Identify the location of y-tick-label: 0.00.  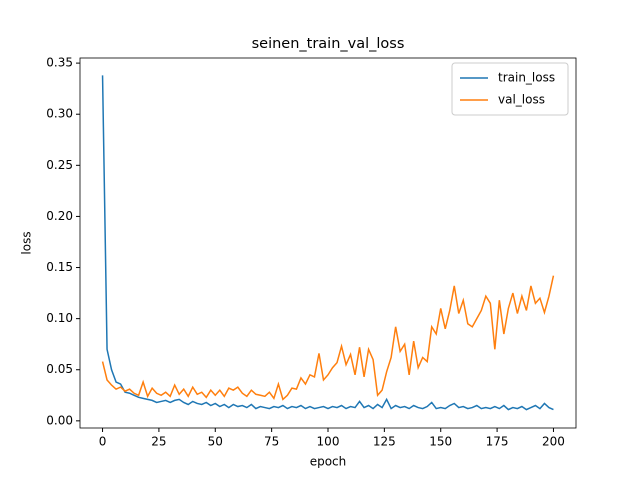
(59, 420).